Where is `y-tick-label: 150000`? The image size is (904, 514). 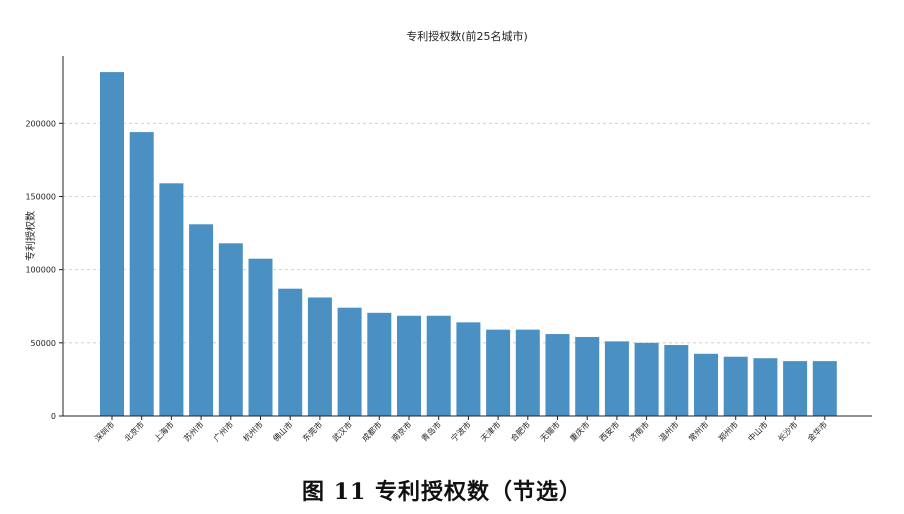
y-tick-label: 150000 is located at coordinates (40, 196).